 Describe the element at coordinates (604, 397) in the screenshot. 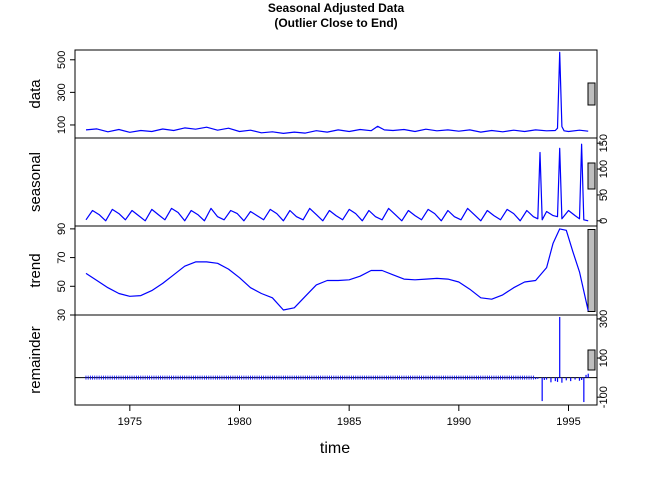

I see `y-tick-label: -100` at that location.